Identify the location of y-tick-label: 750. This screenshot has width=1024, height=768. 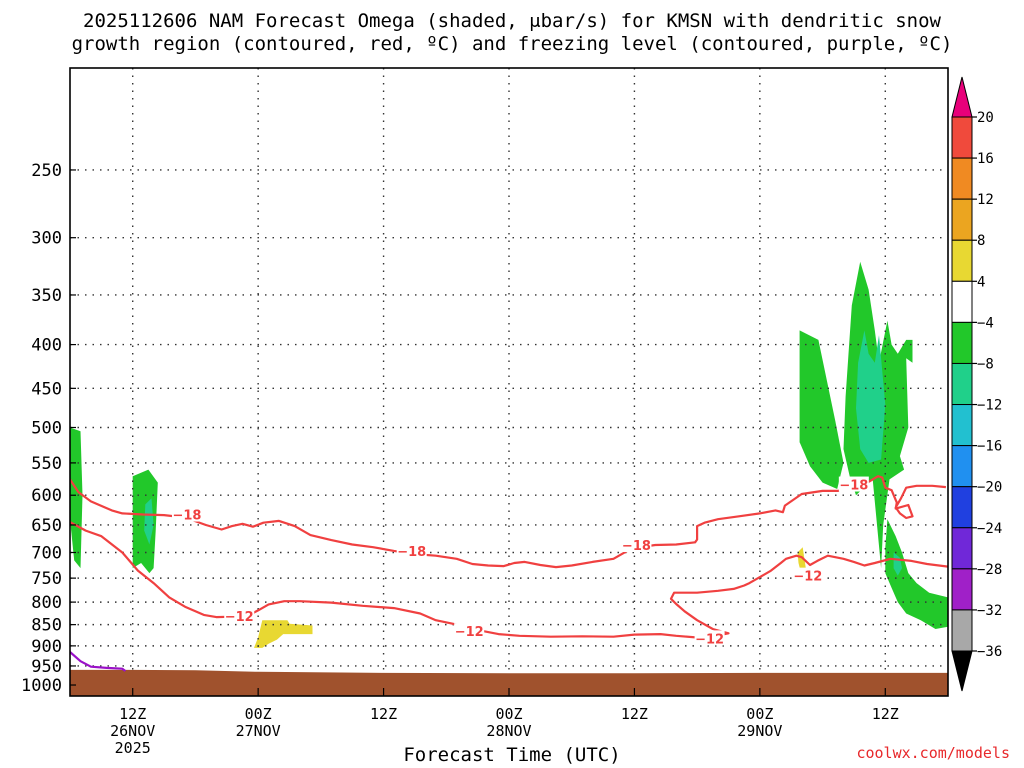
(46, 579).